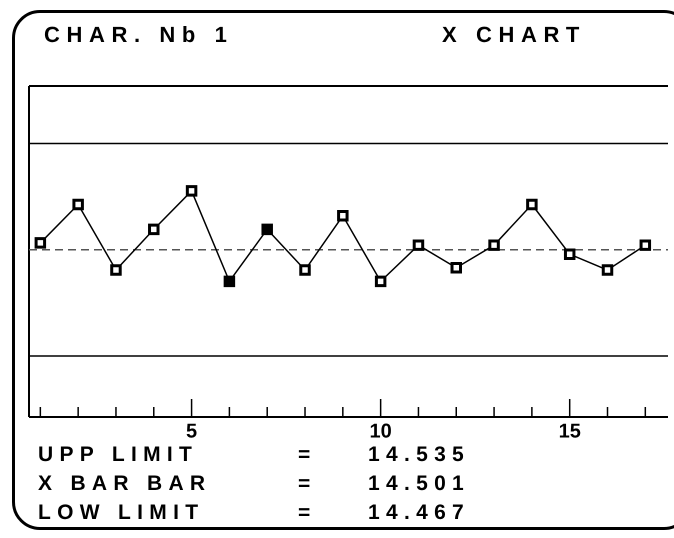 This screenshot has width=674, height=538. What do you see at coordinates (139, 35) in the screenshot?
I see `chart-title: CHAR. Nb 1` at bounding box center [139, 35].